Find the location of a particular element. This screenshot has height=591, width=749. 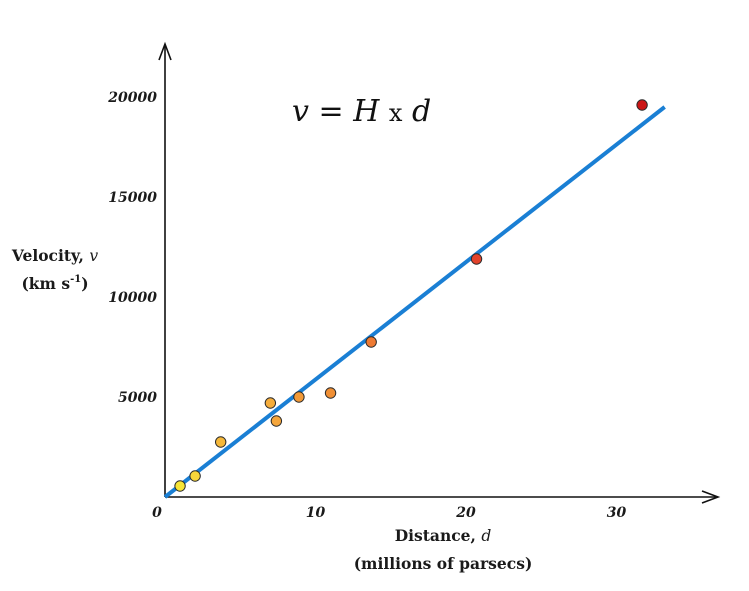

y-axis-title: Velocity, v is located at coordinates (55, 255).